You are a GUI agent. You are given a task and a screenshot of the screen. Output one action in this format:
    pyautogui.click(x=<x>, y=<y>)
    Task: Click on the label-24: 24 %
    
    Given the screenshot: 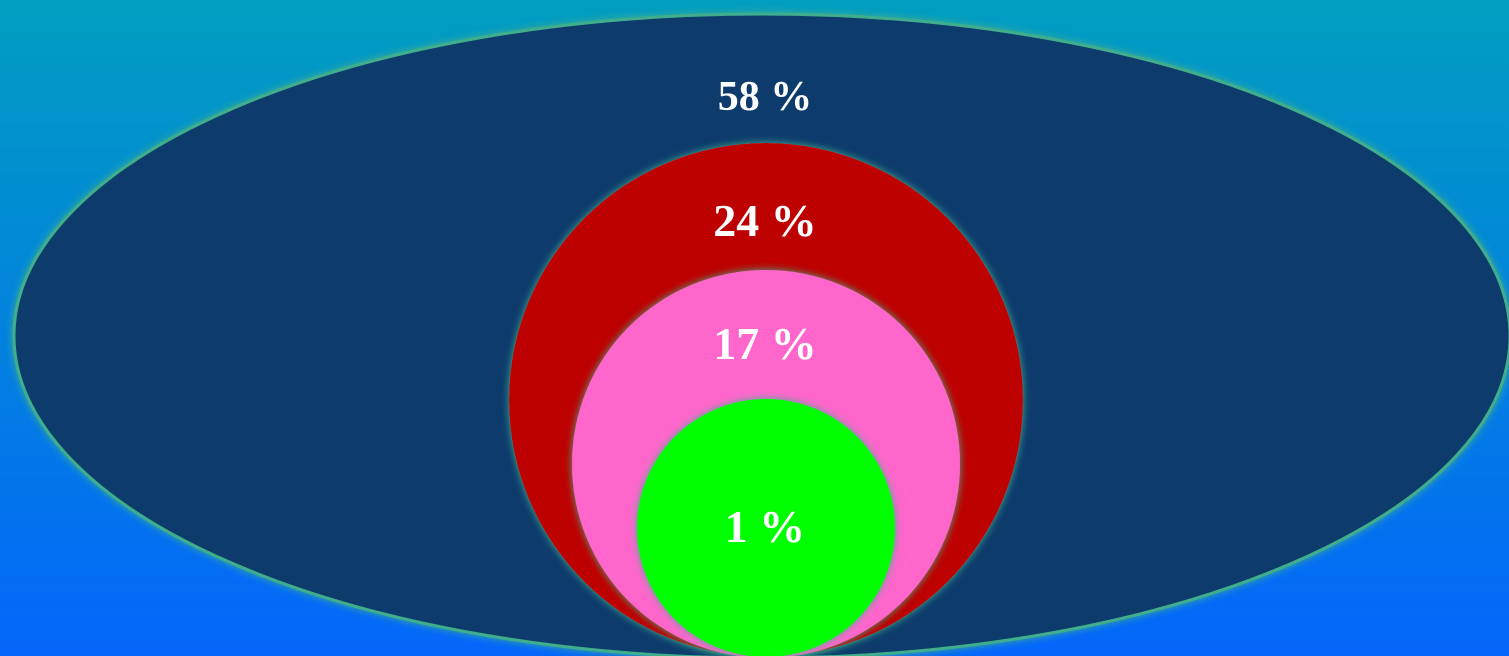 What is the action you would take?
    pyautogui.click(x=765, y=220)
    